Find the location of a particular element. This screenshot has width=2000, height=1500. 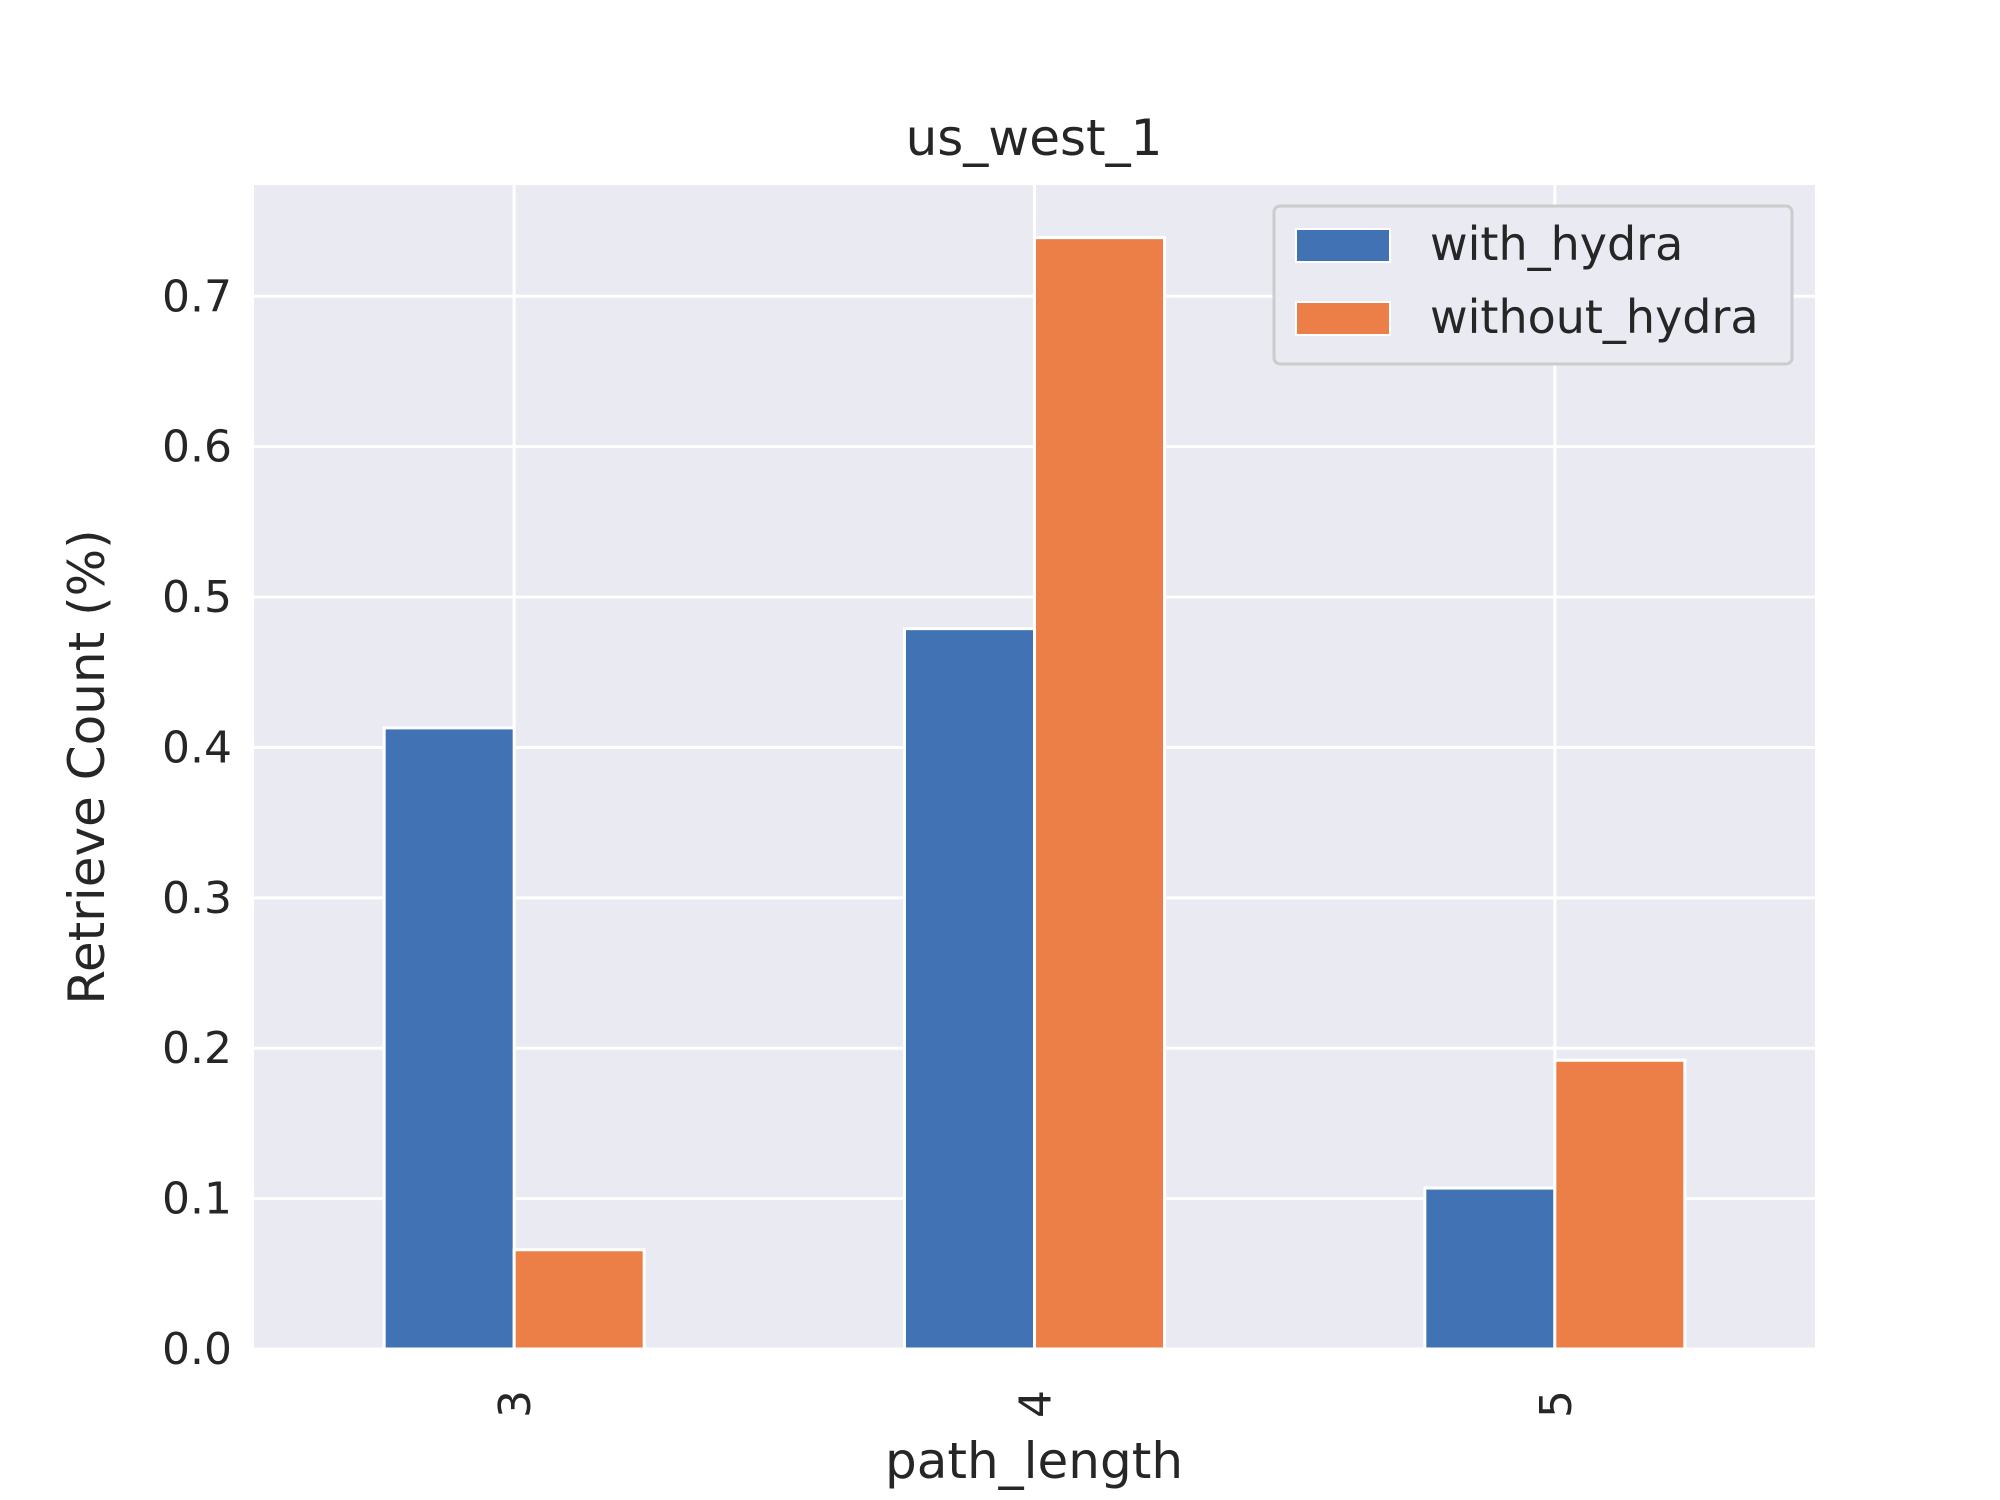

y-tick-label: 0.3 is located at coordinates (197, 898).